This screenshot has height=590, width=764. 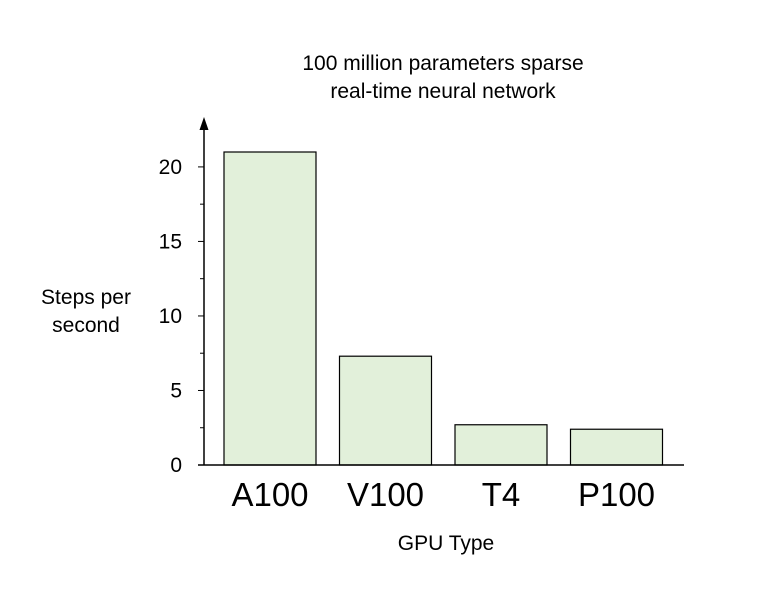 What do you see at coordinates (616, 494) in the screenshot?
I see `x-tick-label-p100: P100` at bounding box center [616, 494].